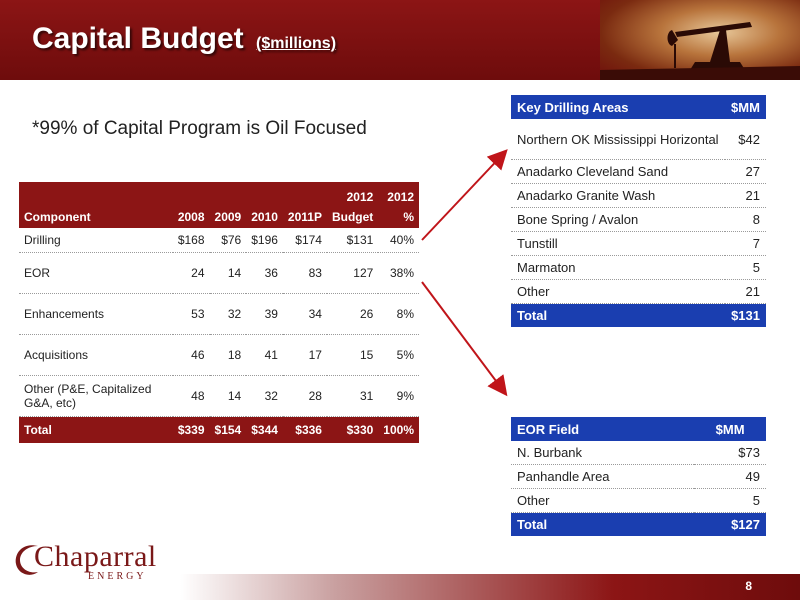 The height and width of the screenshot is (600, 800). What do you see at coordinates (96, 396) in the screenshot?
I see `cell-component: Other (P&E, Capitalized G&A, etc)` at bounding box center [96, 396].